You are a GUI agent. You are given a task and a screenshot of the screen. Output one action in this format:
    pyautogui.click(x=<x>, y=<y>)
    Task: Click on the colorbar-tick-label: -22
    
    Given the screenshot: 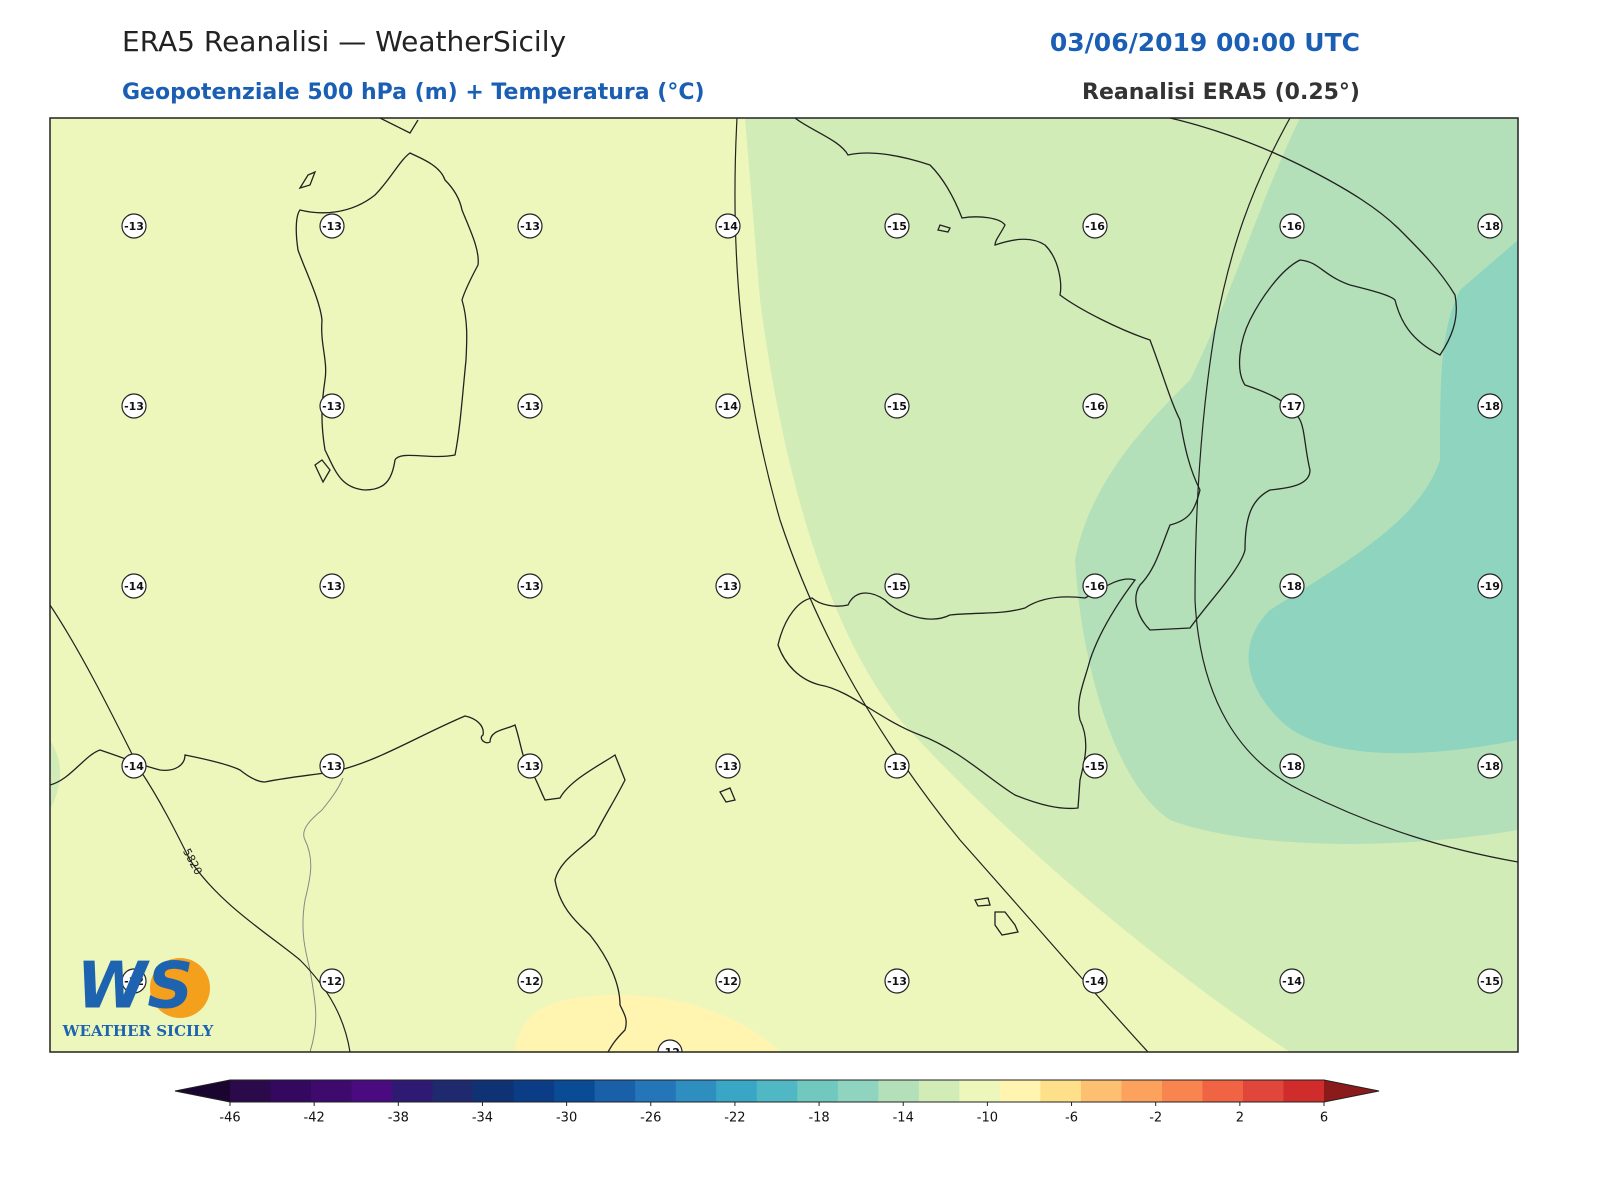 What is the action you would take?
    pyautogui.click(x=734, y=1118)
    